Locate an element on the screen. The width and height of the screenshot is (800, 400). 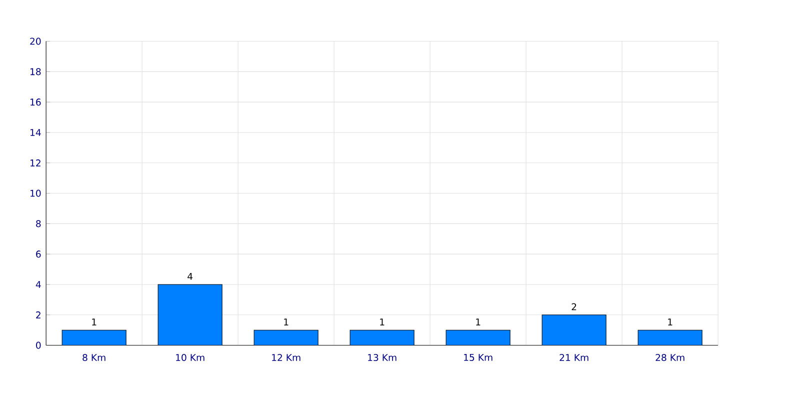
y-tick-label: 6 is located at coordinates (38, 254).